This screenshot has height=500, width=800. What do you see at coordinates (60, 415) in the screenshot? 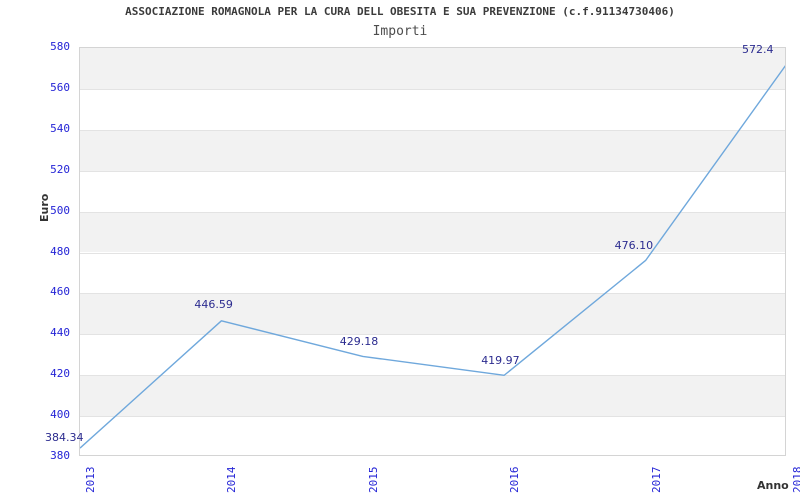
I see `y-axis-tick-label: 400` at bounding box center [60, 415].